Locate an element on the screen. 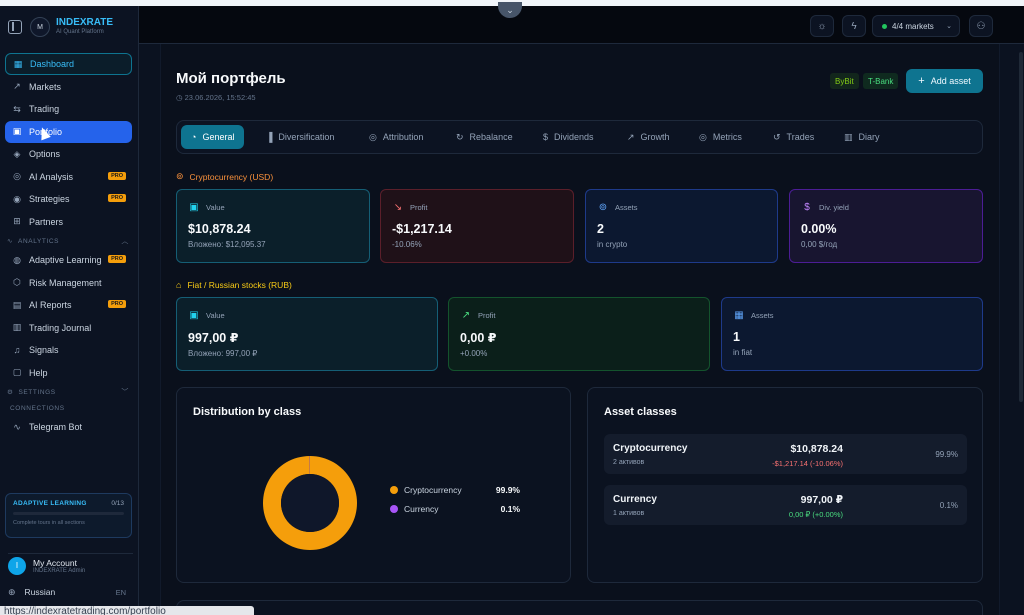  class-pct: 99.9% is located at coordinates (946, 454).